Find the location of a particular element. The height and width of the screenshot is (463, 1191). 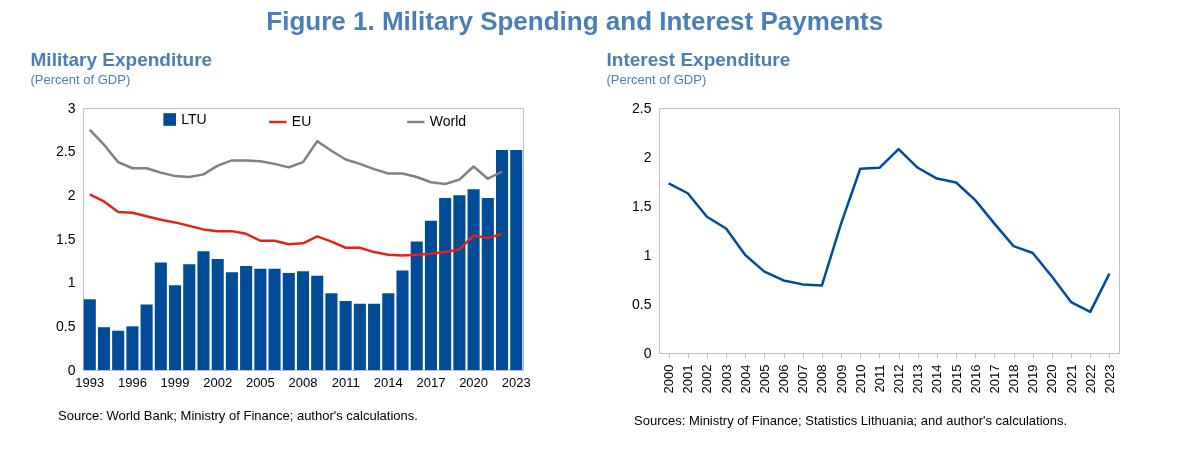

x-tick-label: 2003 is located at coordinates (726, 379).